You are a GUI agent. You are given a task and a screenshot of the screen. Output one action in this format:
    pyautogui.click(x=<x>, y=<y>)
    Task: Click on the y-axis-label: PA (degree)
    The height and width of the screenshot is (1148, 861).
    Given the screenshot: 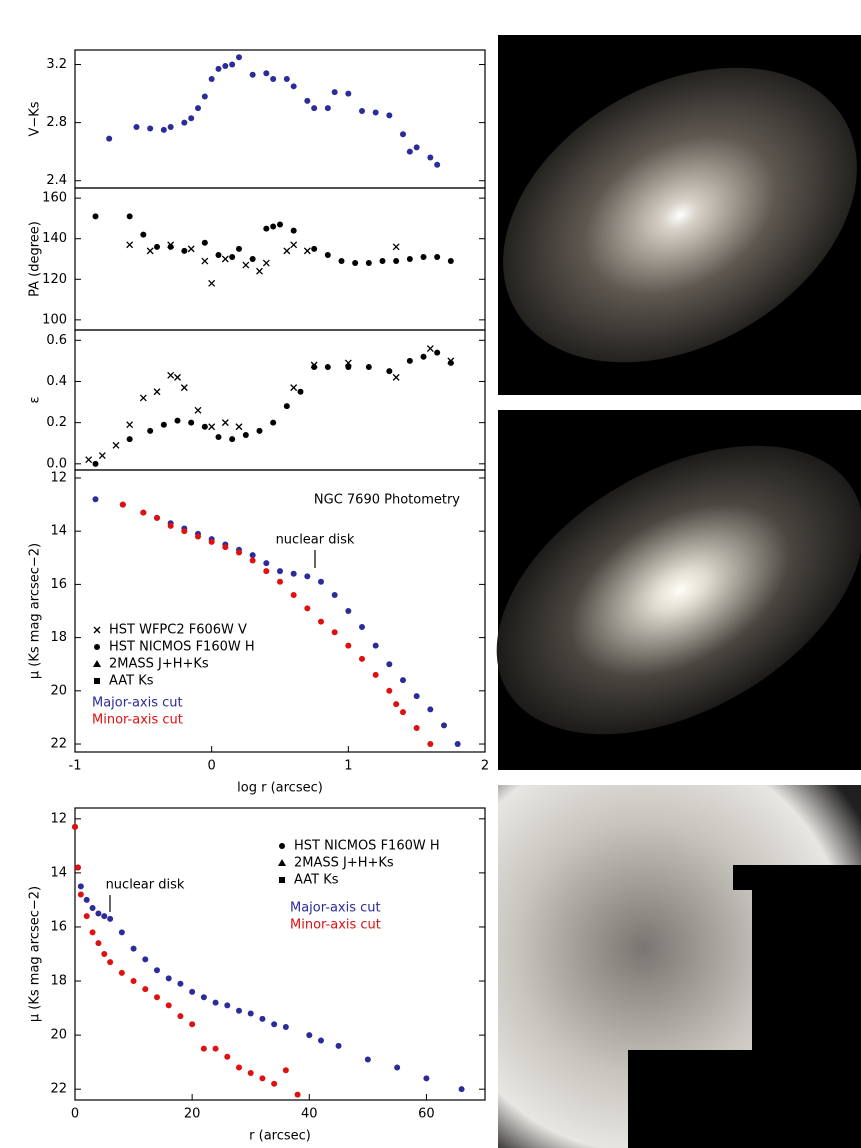 What is the action you would take?
    pyautogui.click(x=35, y=259)
    